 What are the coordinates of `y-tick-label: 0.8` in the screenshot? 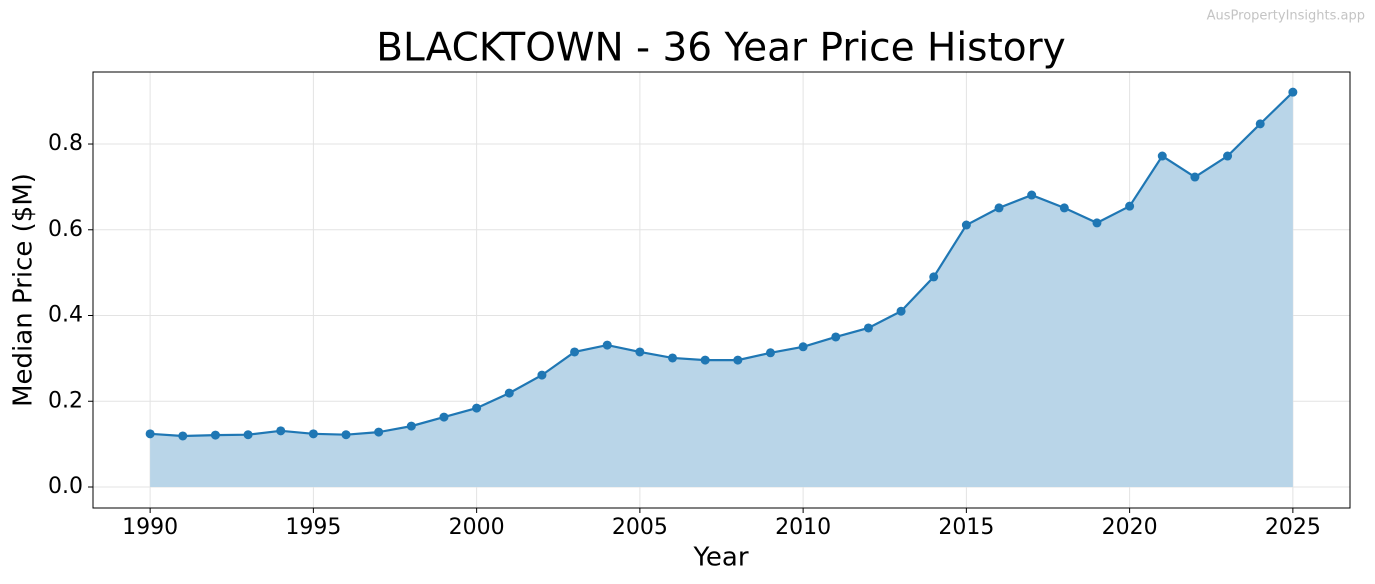 It's located at (65, 143).